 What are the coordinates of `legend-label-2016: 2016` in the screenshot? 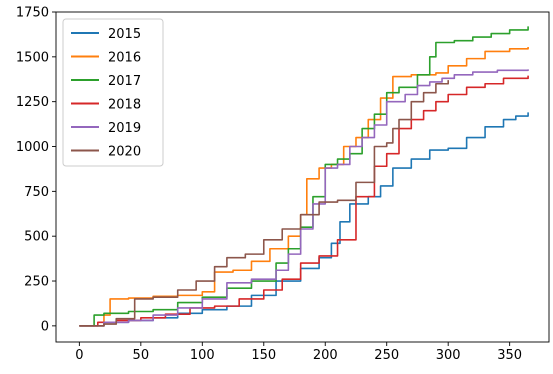 It's located at (124, 58).